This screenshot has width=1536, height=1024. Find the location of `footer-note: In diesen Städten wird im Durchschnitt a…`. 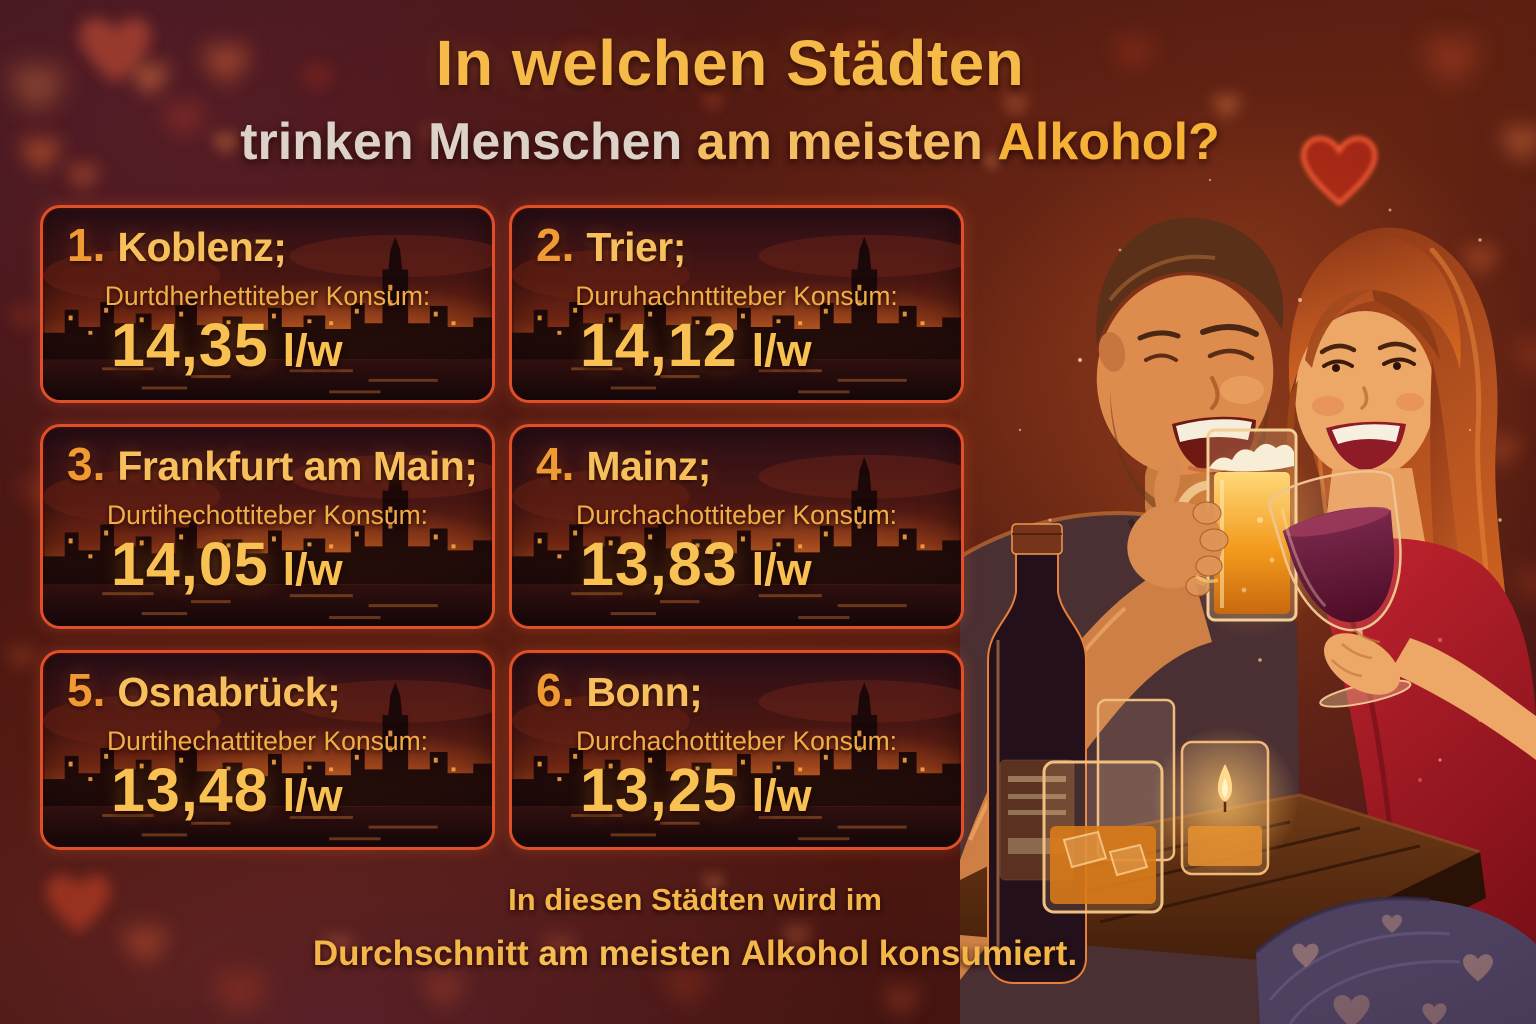

footer-note: In diesen Städten wird im Durchschnitt a… is located at coordinates (695, 928).